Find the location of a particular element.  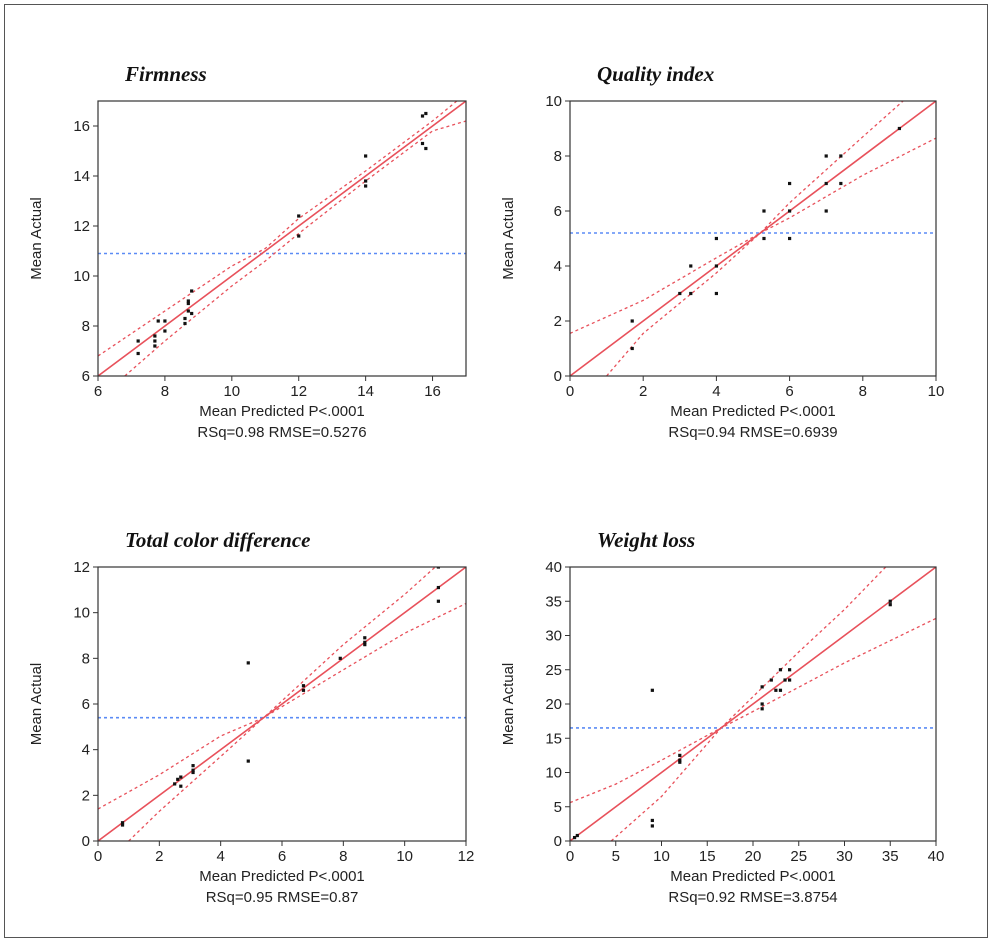

y-tick-label: 35 is located at coordinates (553, 601).